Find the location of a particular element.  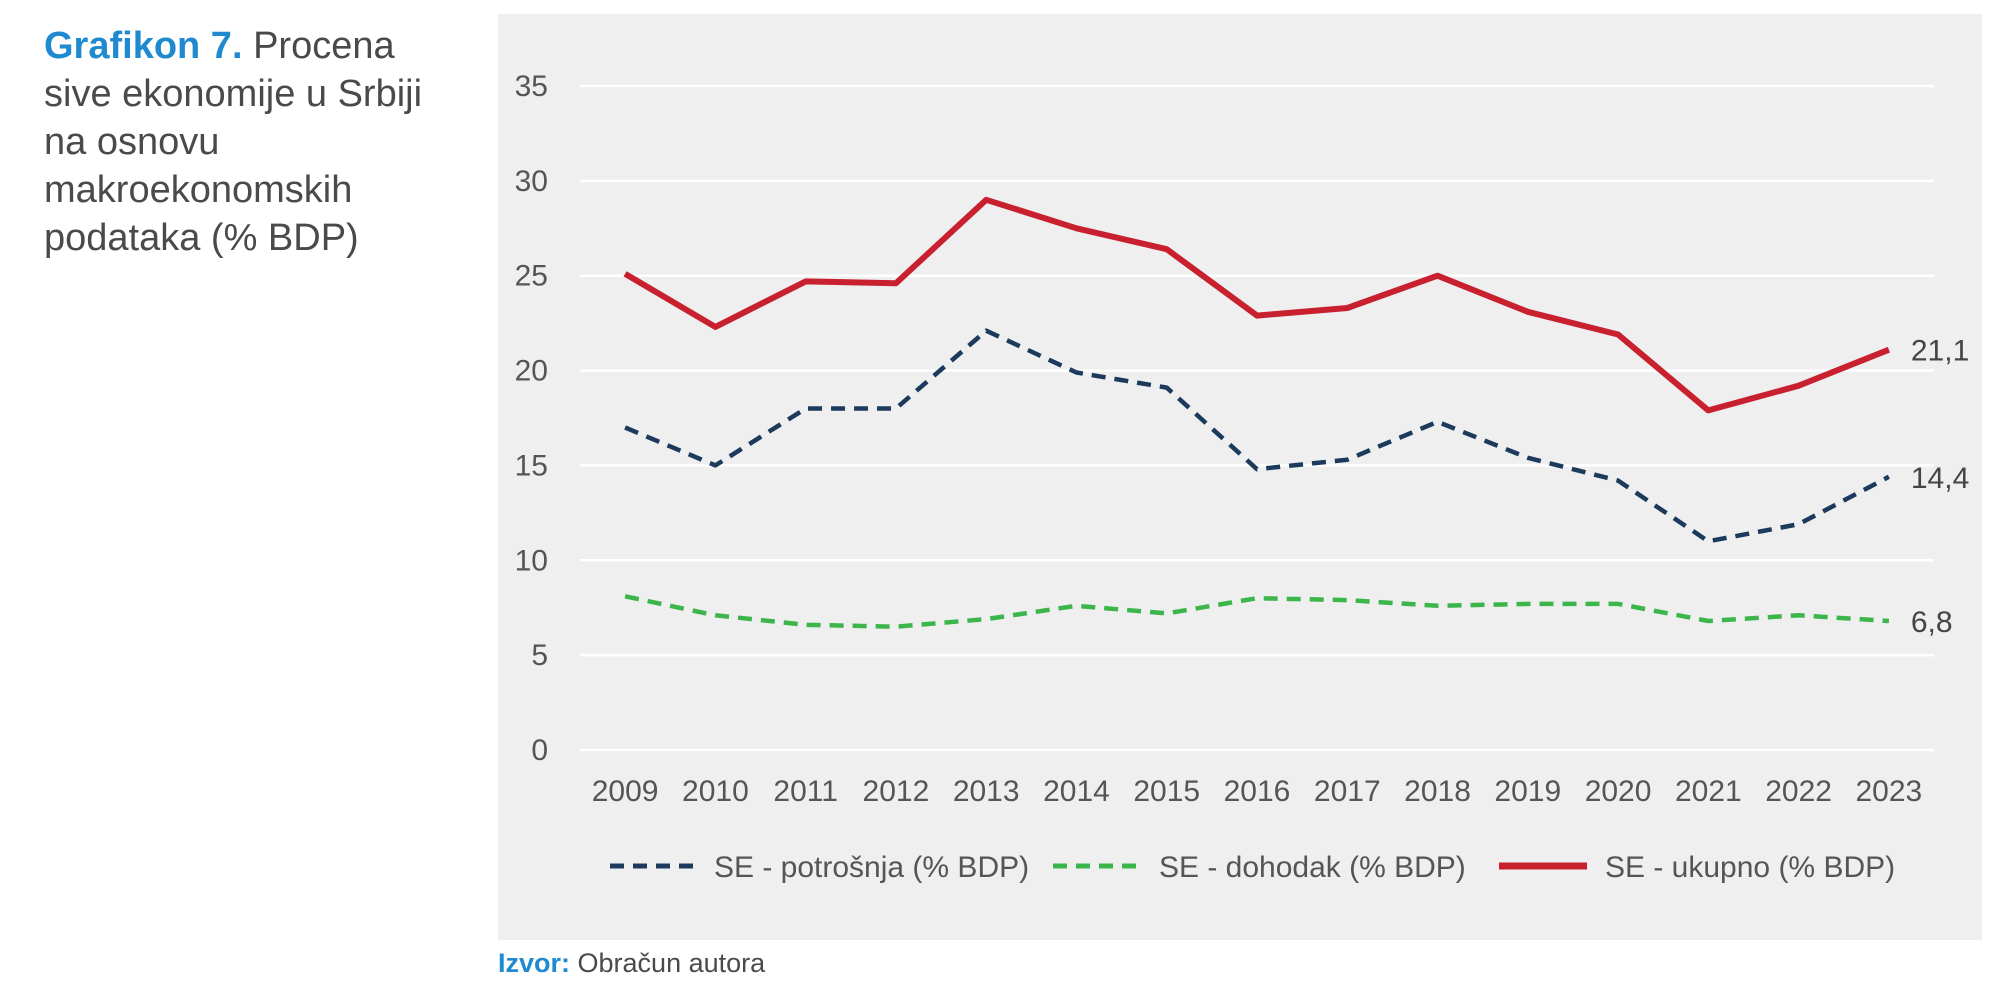

caption-lead: Grafikon 7. is located at coordinates (143, 46).